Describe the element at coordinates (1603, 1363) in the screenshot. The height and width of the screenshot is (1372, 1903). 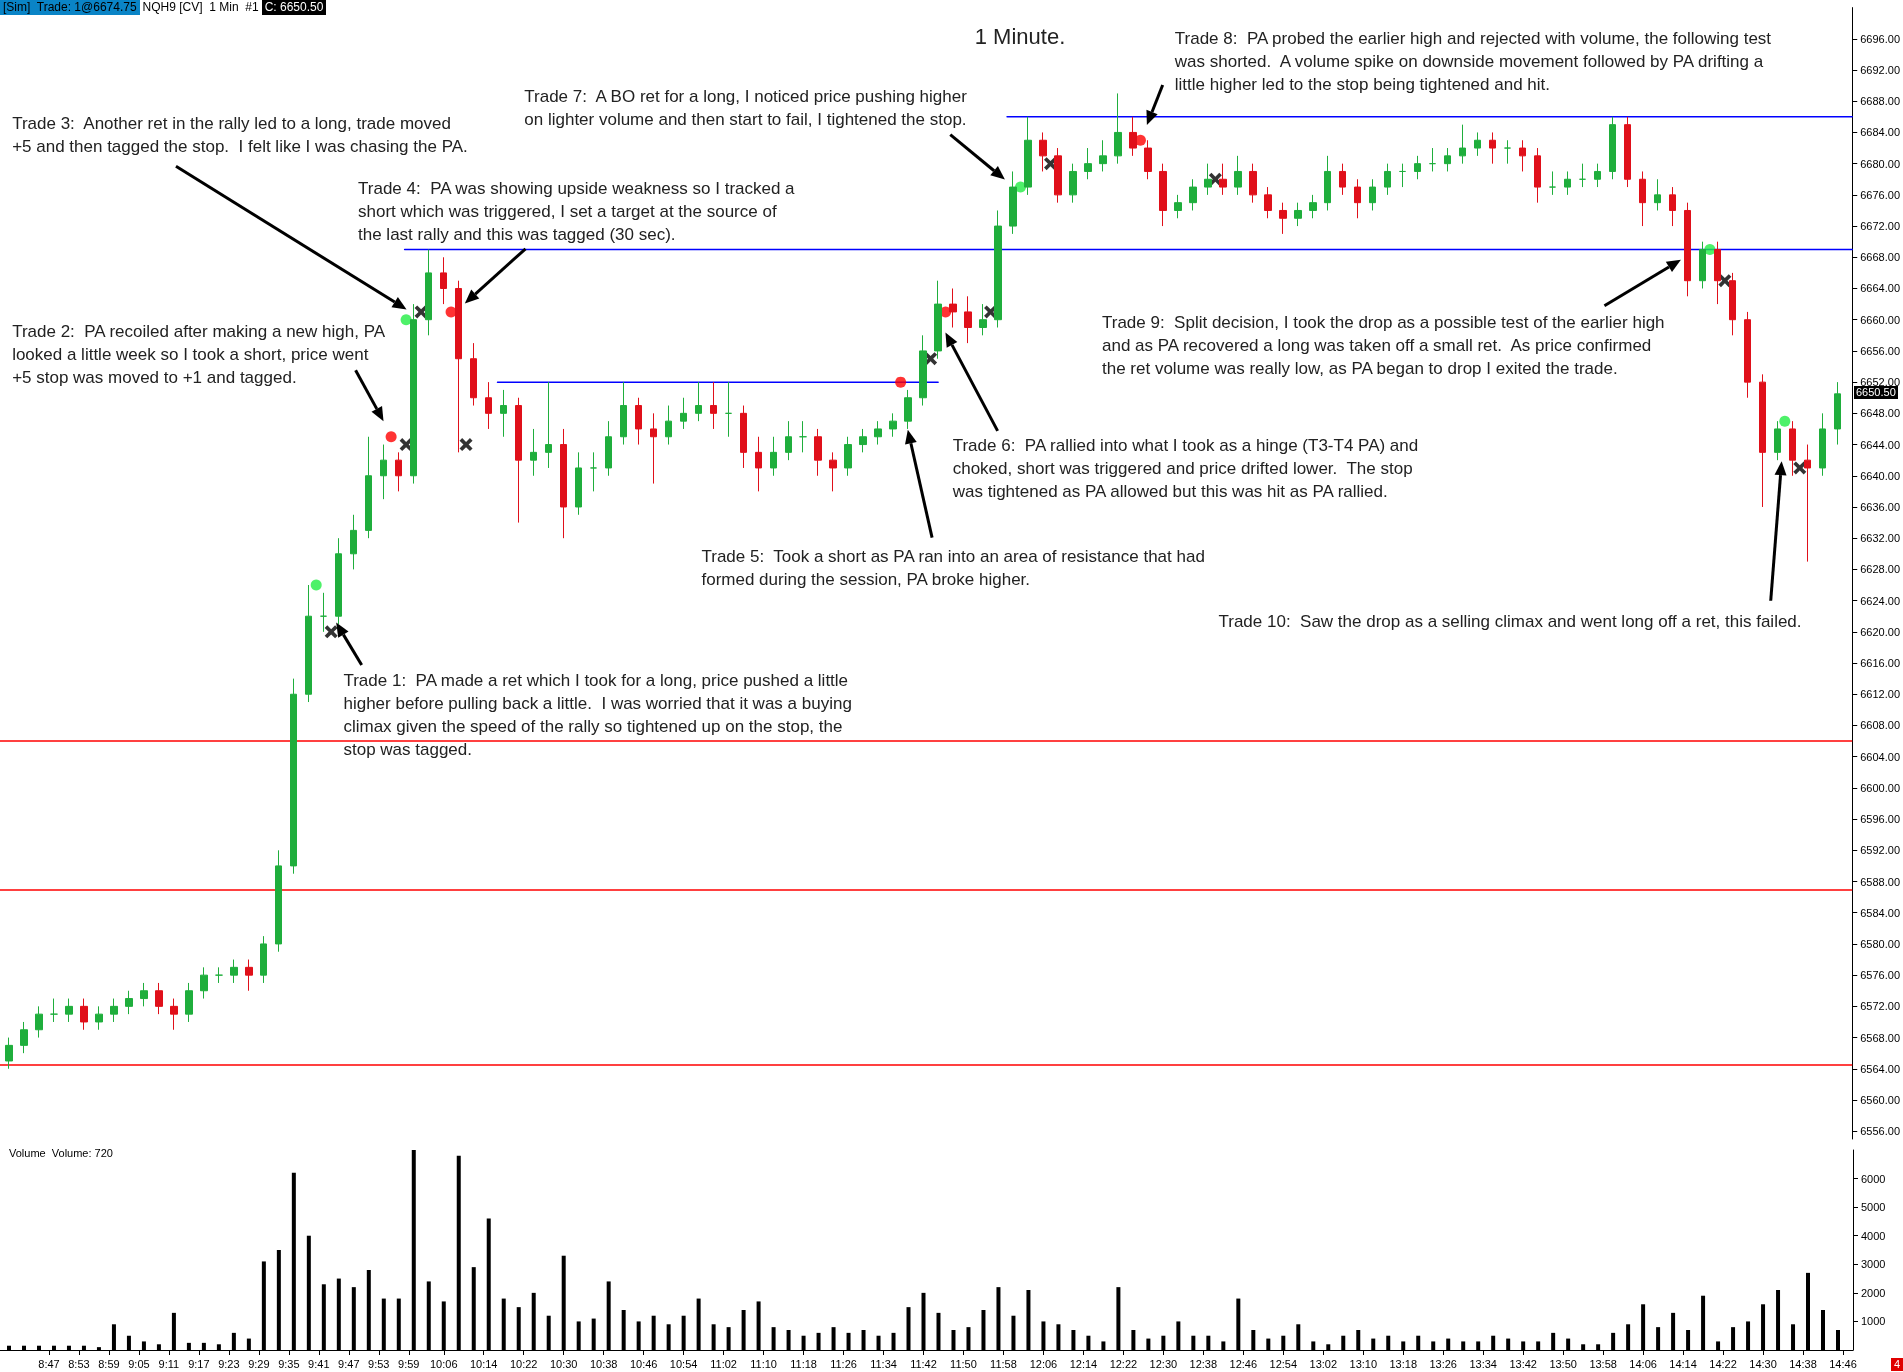
I see `x-tick-label: 13:58` at that location.